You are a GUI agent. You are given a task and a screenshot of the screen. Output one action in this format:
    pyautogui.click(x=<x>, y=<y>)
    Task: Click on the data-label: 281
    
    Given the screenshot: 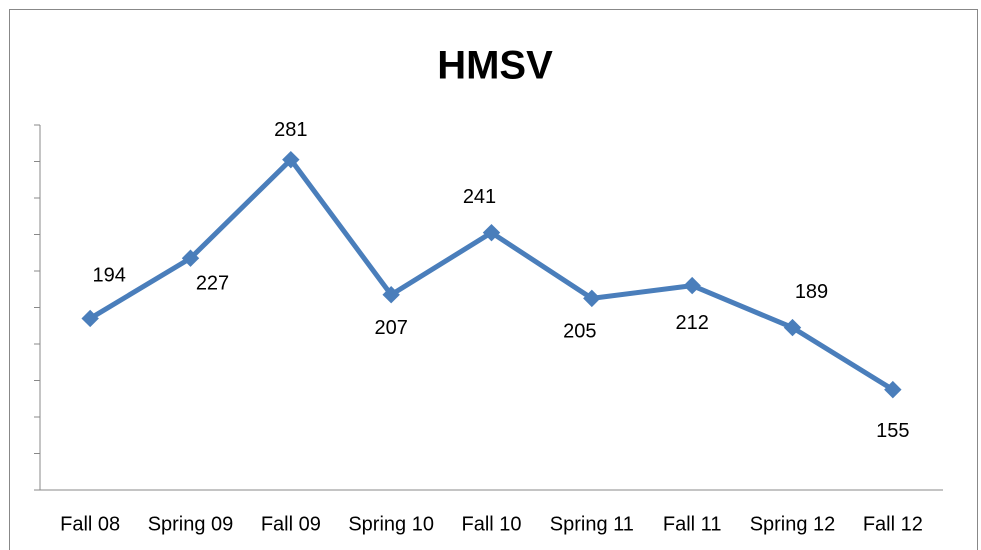 What is the action you would take?
    pyautogui.click(x=290, y=130)
    